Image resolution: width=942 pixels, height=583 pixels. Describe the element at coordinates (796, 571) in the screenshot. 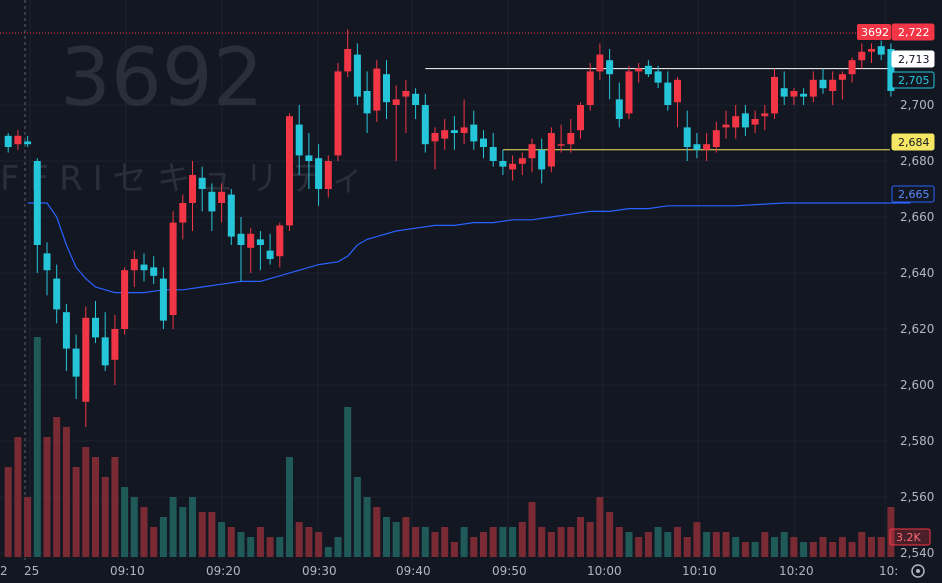

I see `time-tick-label: 10:20` at that location.